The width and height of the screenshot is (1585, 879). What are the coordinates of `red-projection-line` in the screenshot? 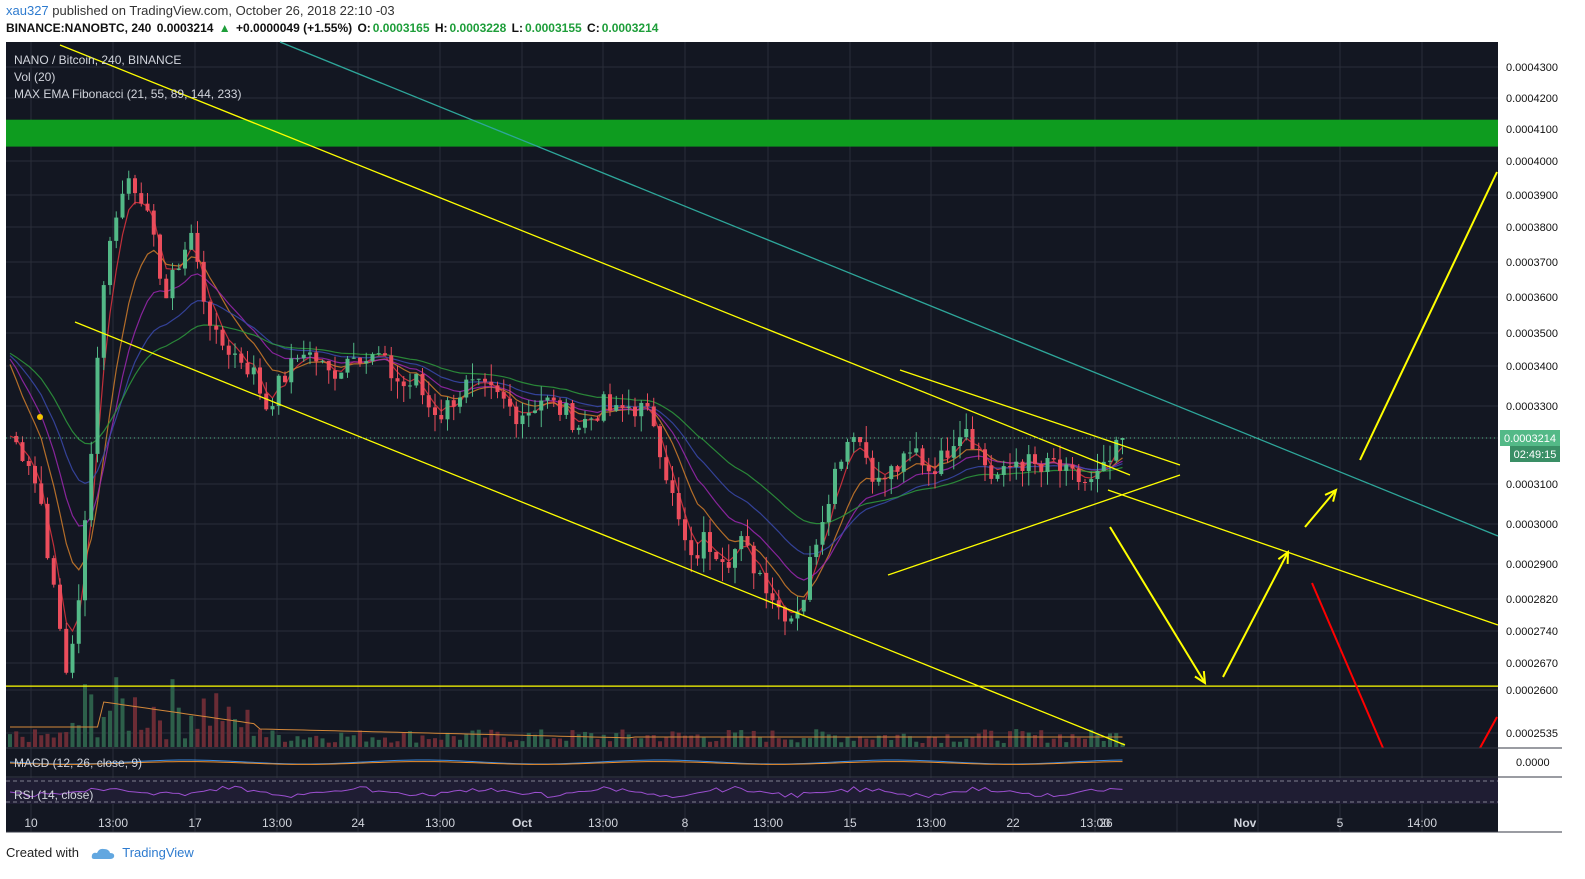 It's located at (1347, 665).